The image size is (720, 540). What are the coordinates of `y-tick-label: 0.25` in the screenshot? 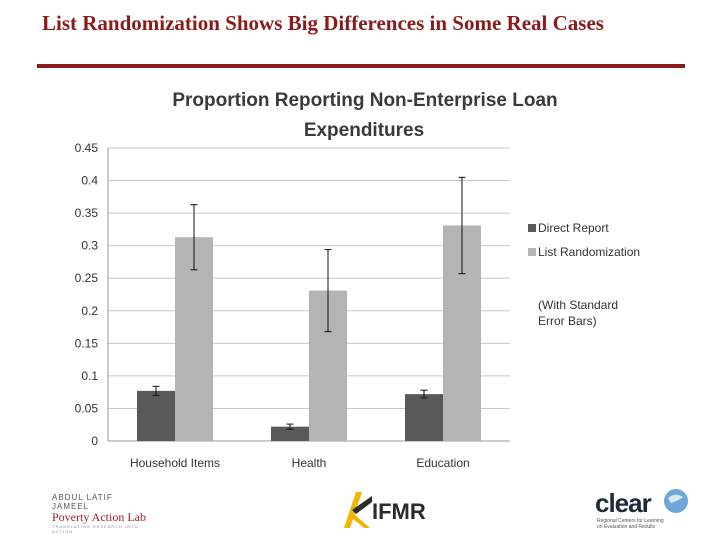 It's located at (87, 278).